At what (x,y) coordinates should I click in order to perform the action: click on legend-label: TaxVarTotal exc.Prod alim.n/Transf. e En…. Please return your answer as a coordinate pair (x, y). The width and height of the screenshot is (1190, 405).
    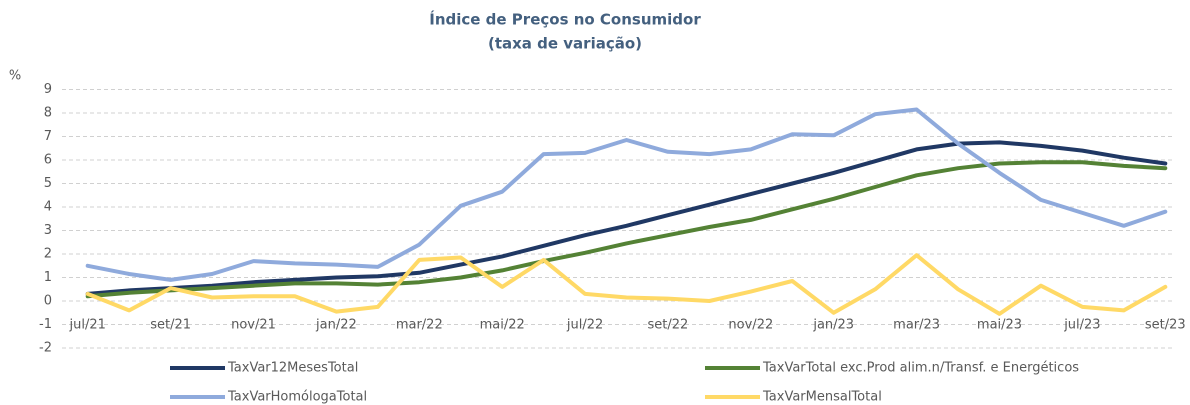
    Looking at the image, I should click on (920, 368).